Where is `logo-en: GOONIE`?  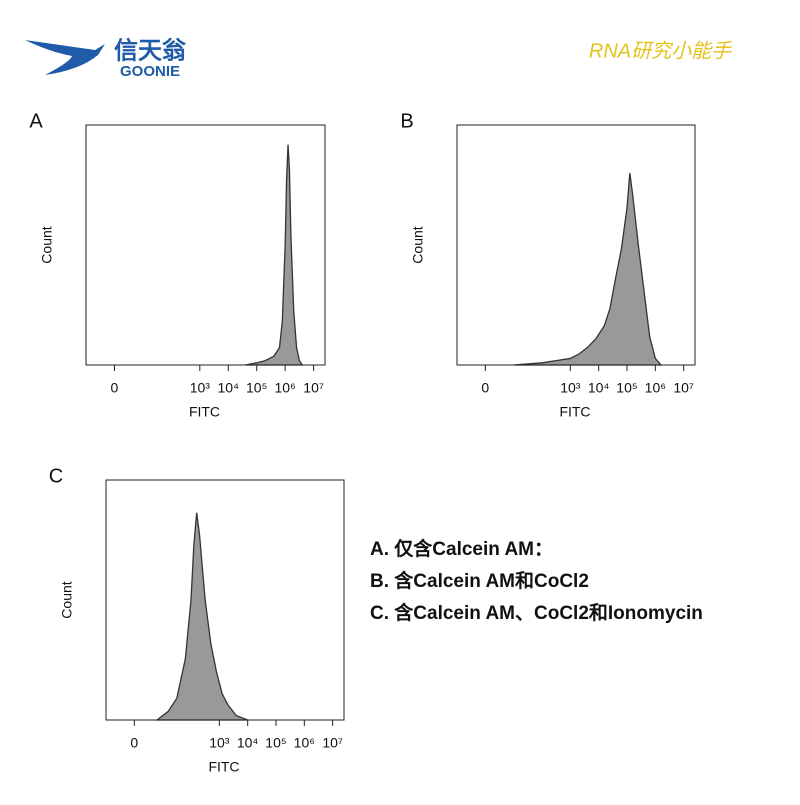
logo-en: GOONIE is located at coordinates (150, 71).